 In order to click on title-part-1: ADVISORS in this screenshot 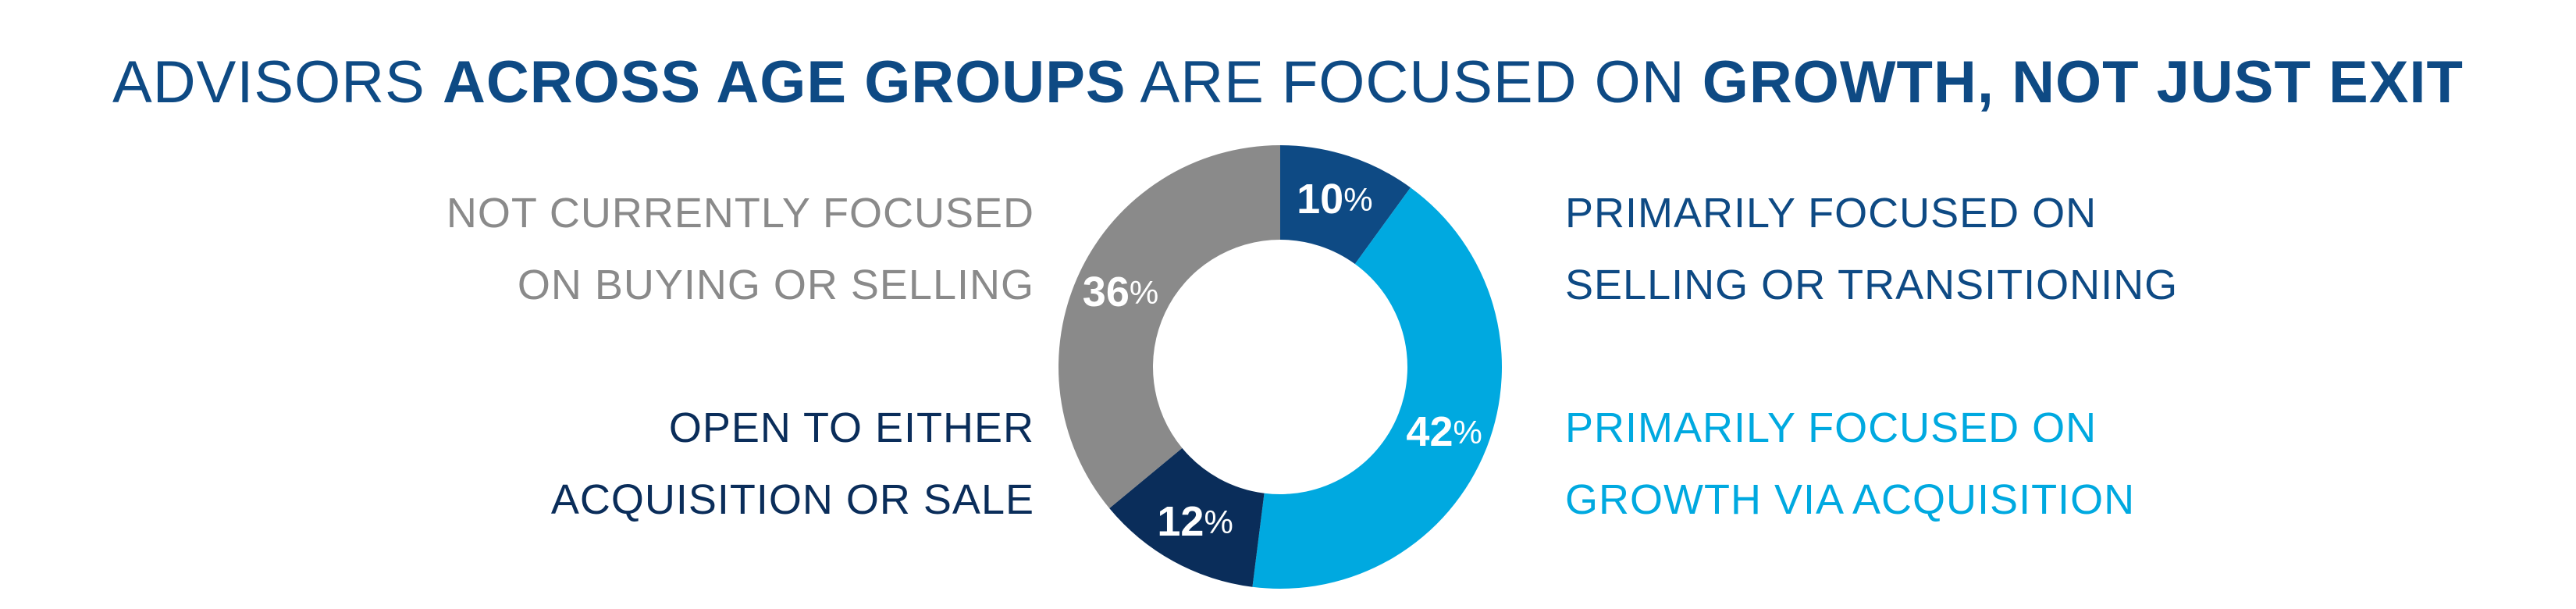, I will do `click(277, 82)`.